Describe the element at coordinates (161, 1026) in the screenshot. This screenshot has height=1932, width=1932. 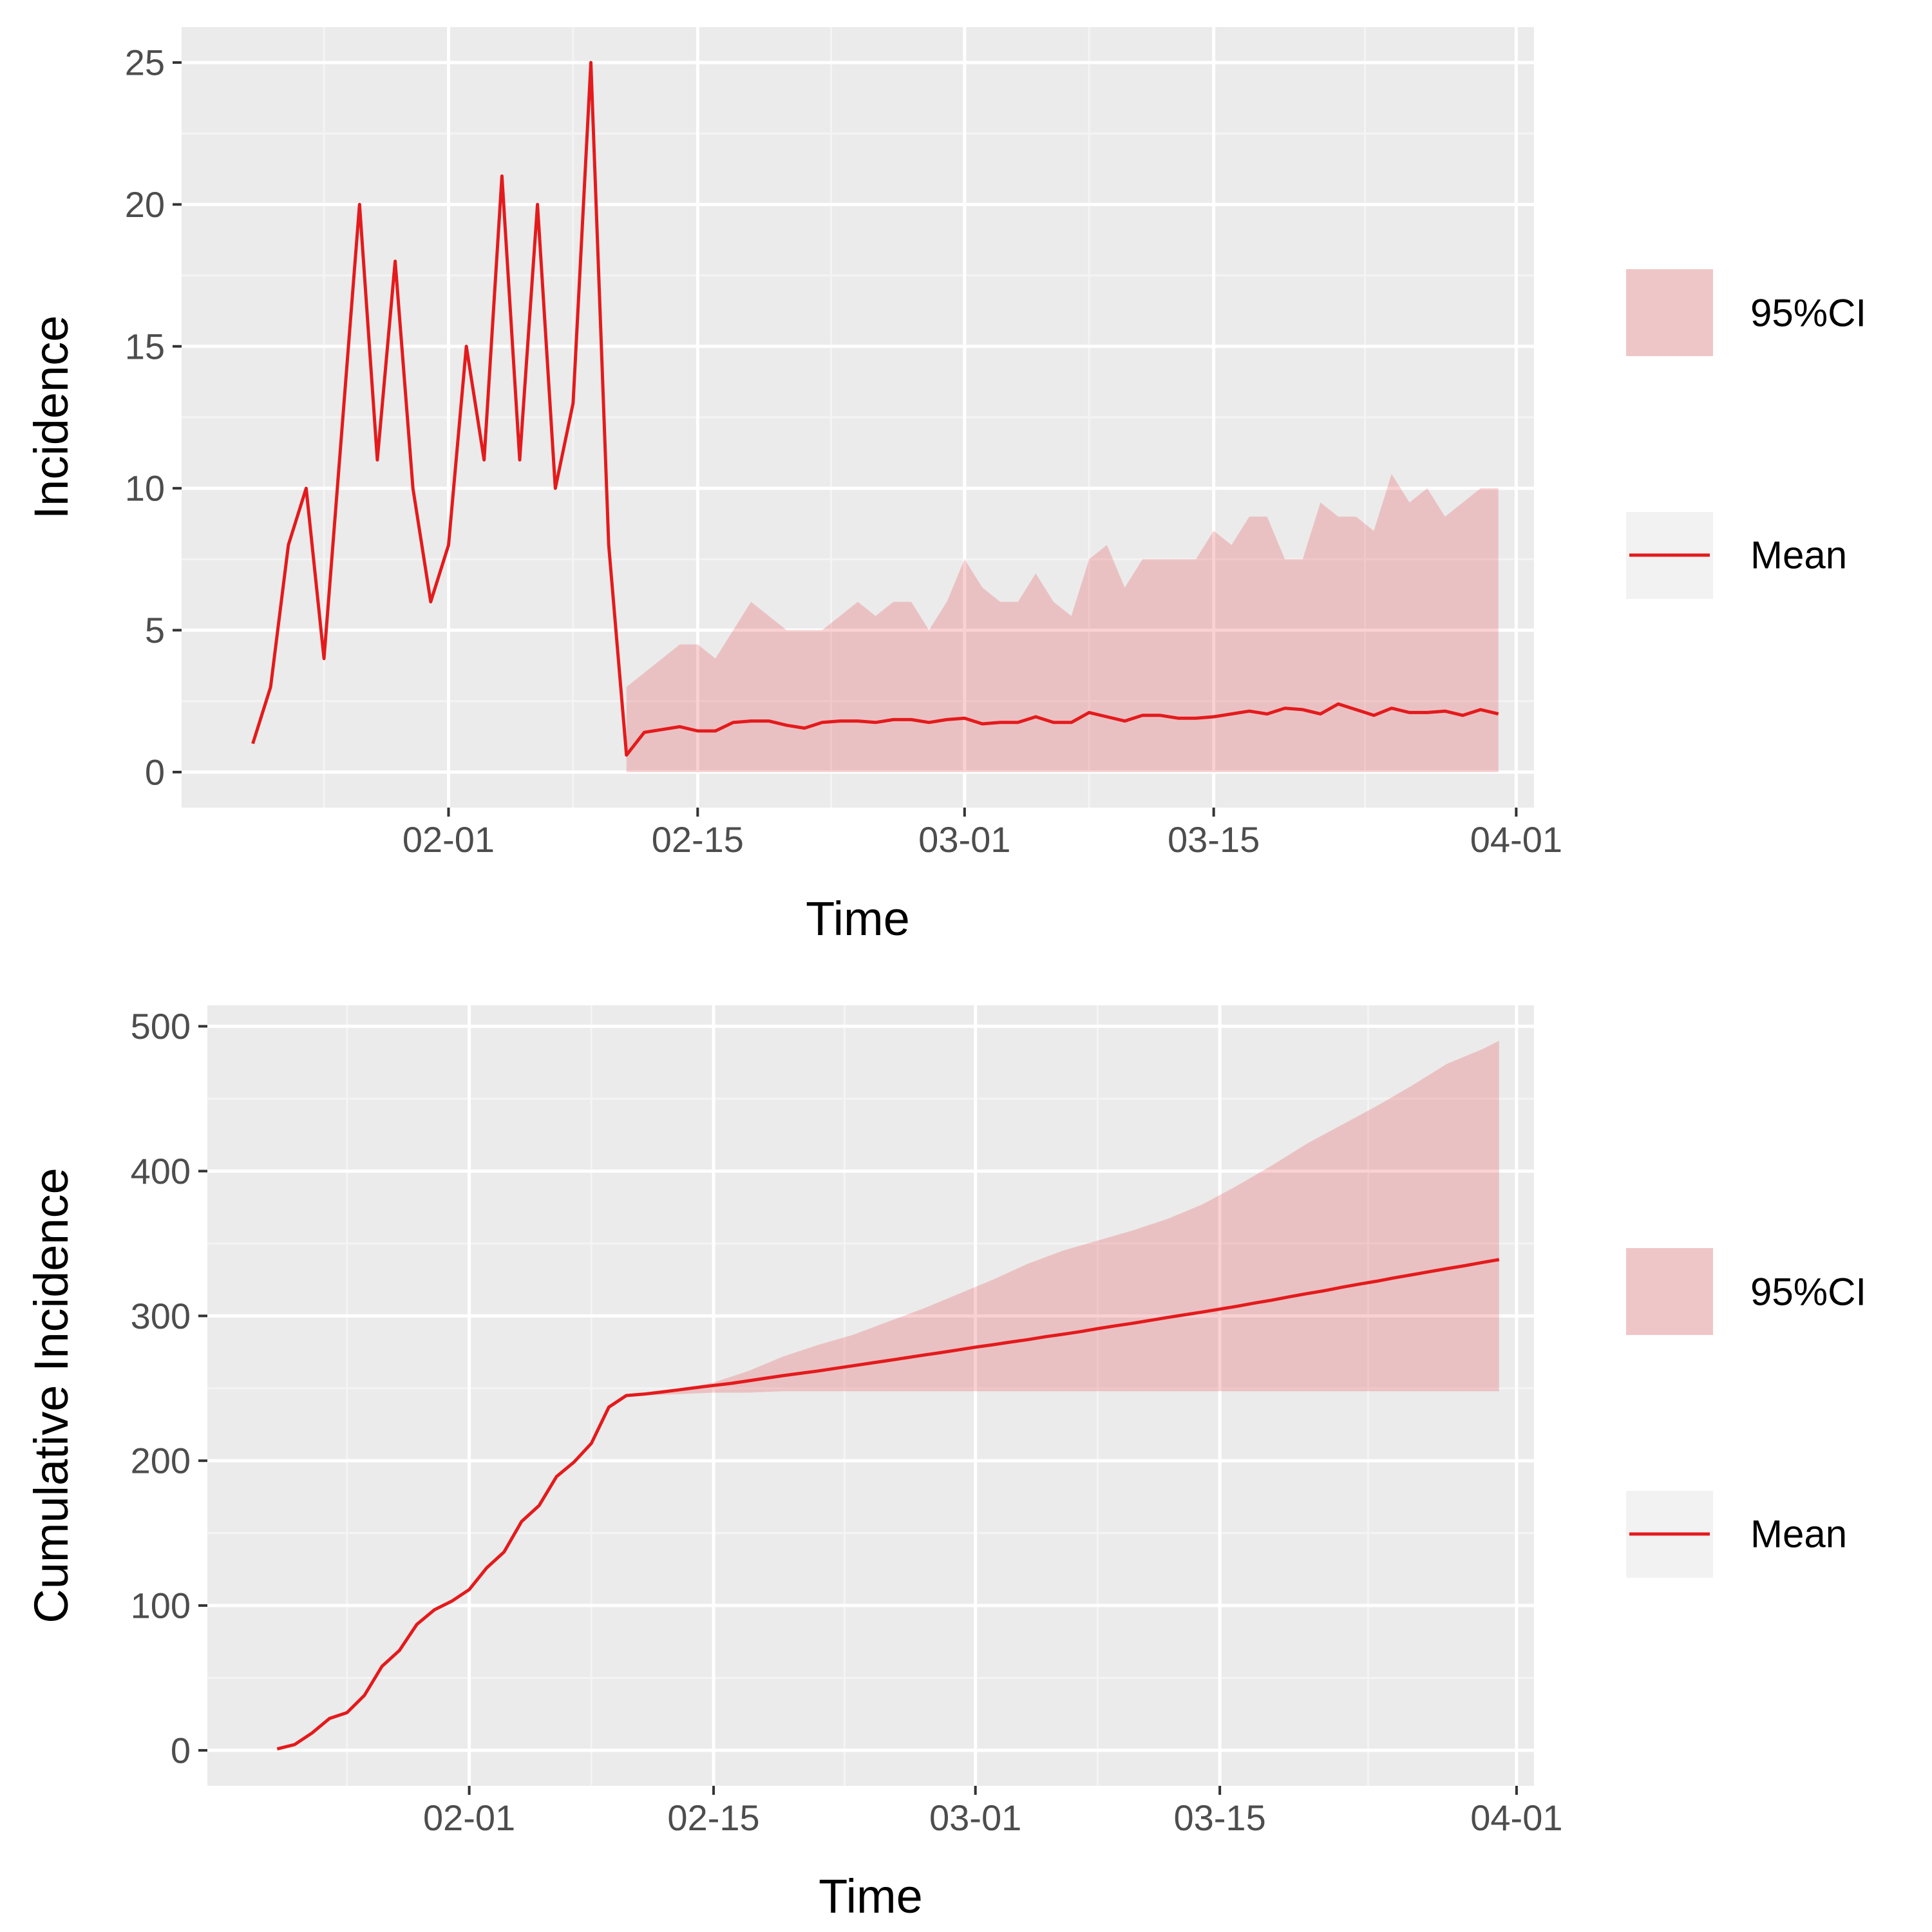
I see `y-tick-label: 500` at that location.